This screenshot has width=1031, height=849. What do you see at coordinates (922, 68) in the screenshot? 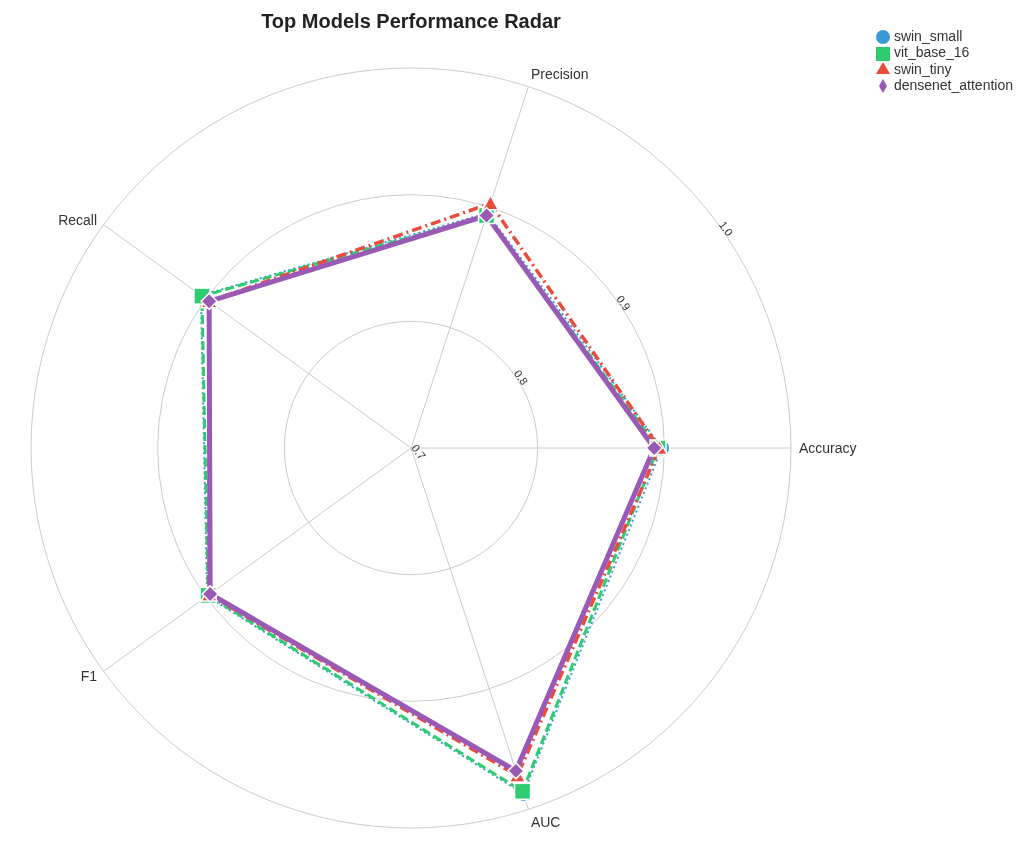
I see `legend-label: swin_tiny` at bounding box center [922, 68].